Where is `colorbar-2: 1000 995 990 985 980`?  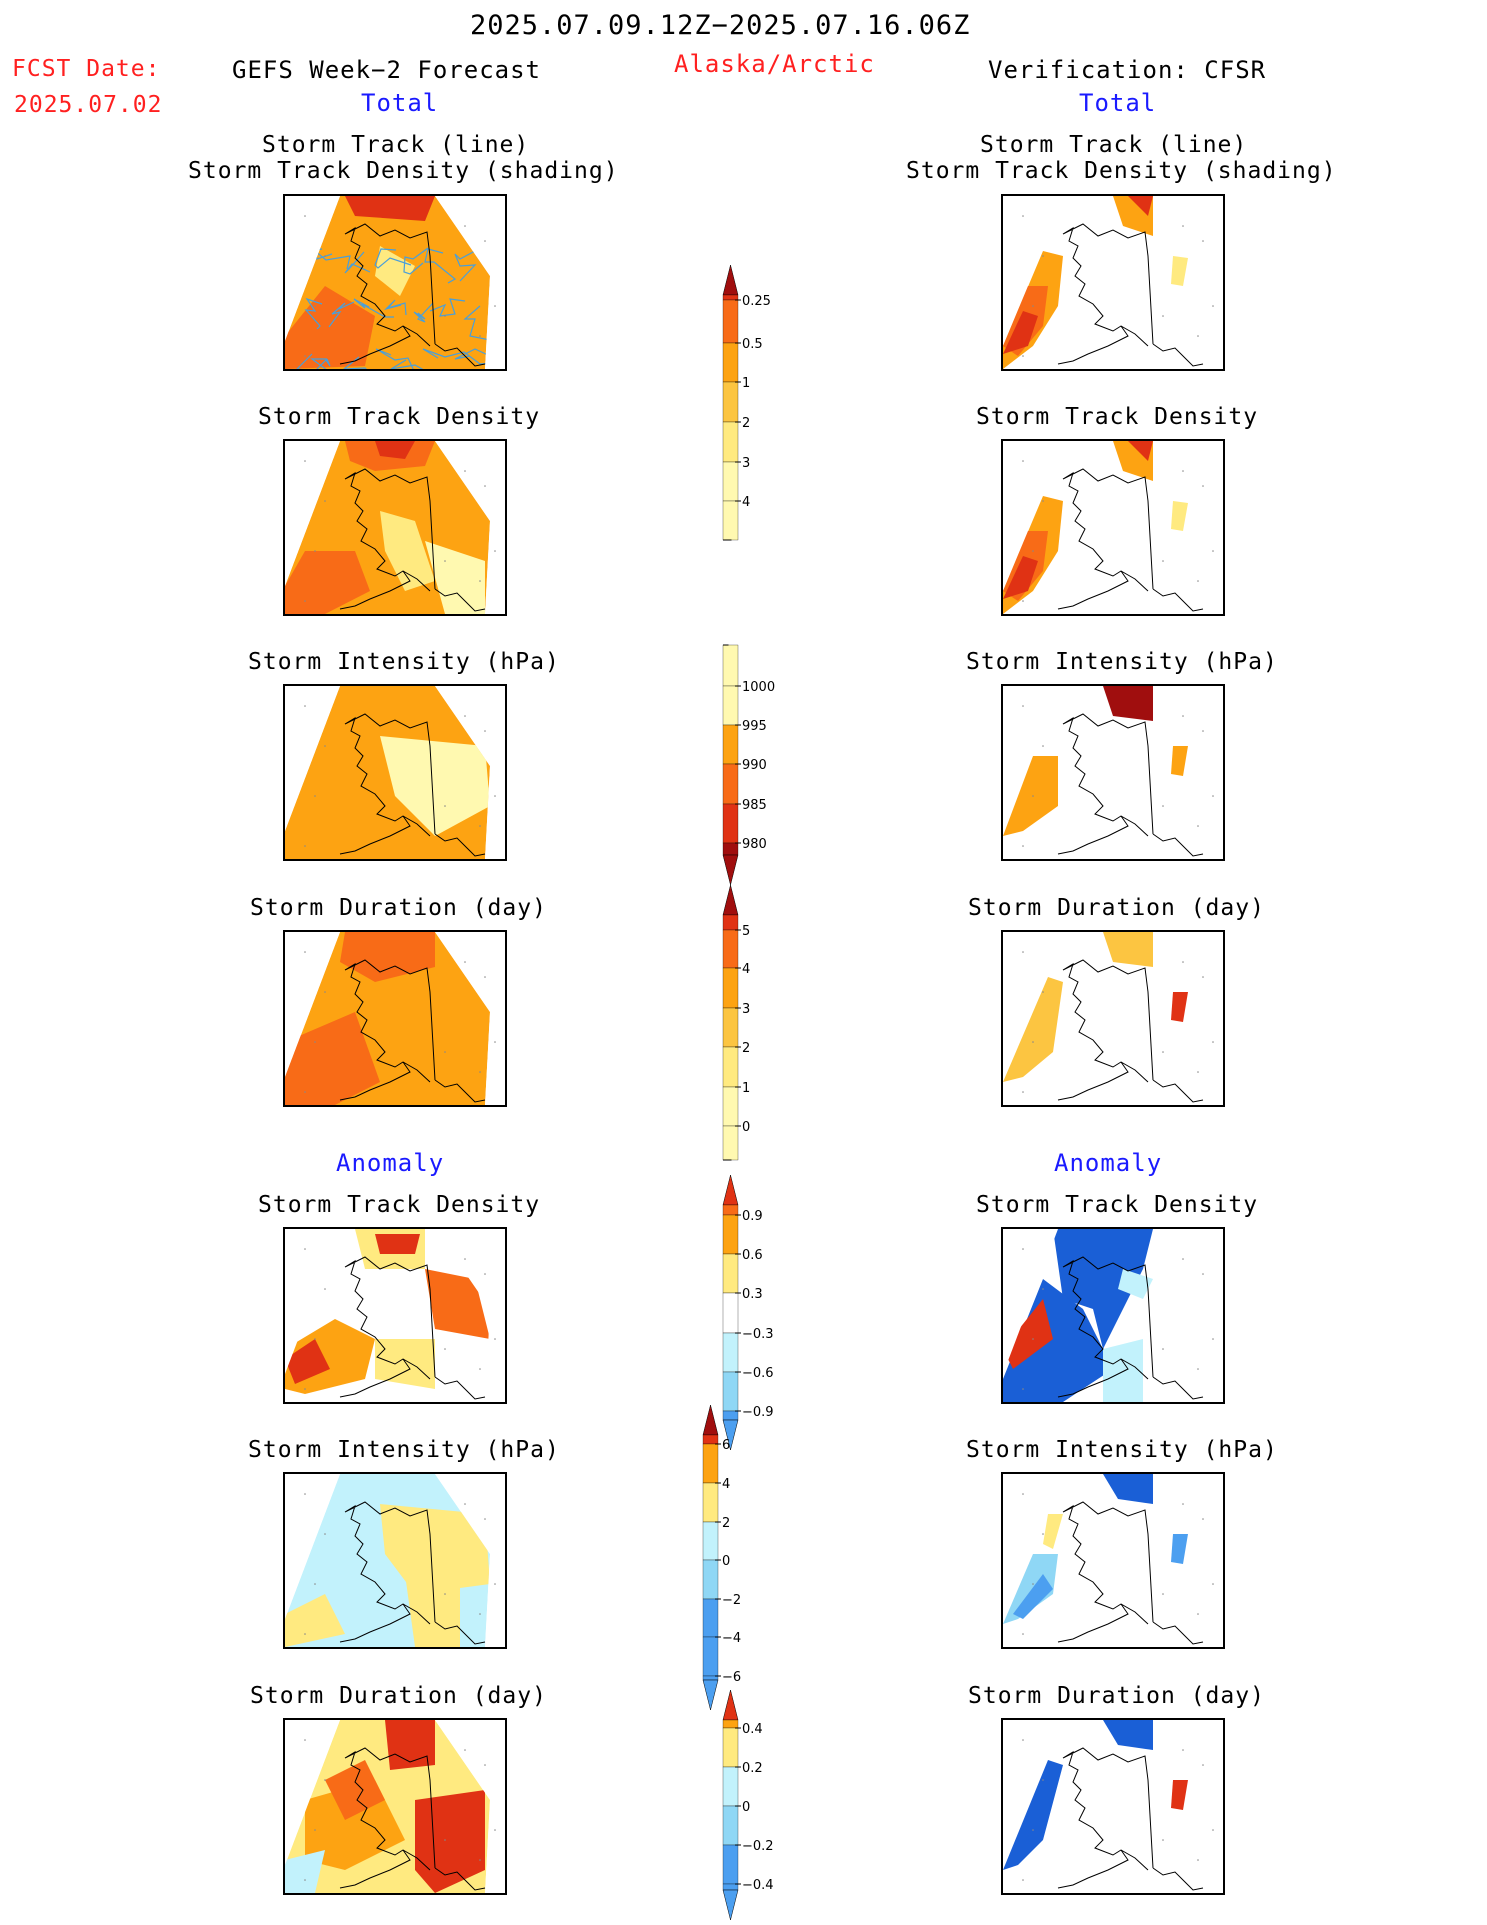 colorbar-2: 1000 995 990 985 980 is located at coordinates (748, 765).